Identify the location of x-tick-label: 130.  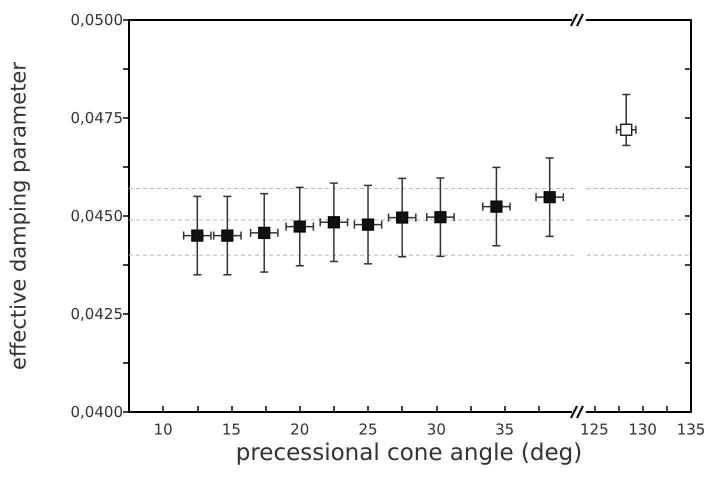
(642, 429).